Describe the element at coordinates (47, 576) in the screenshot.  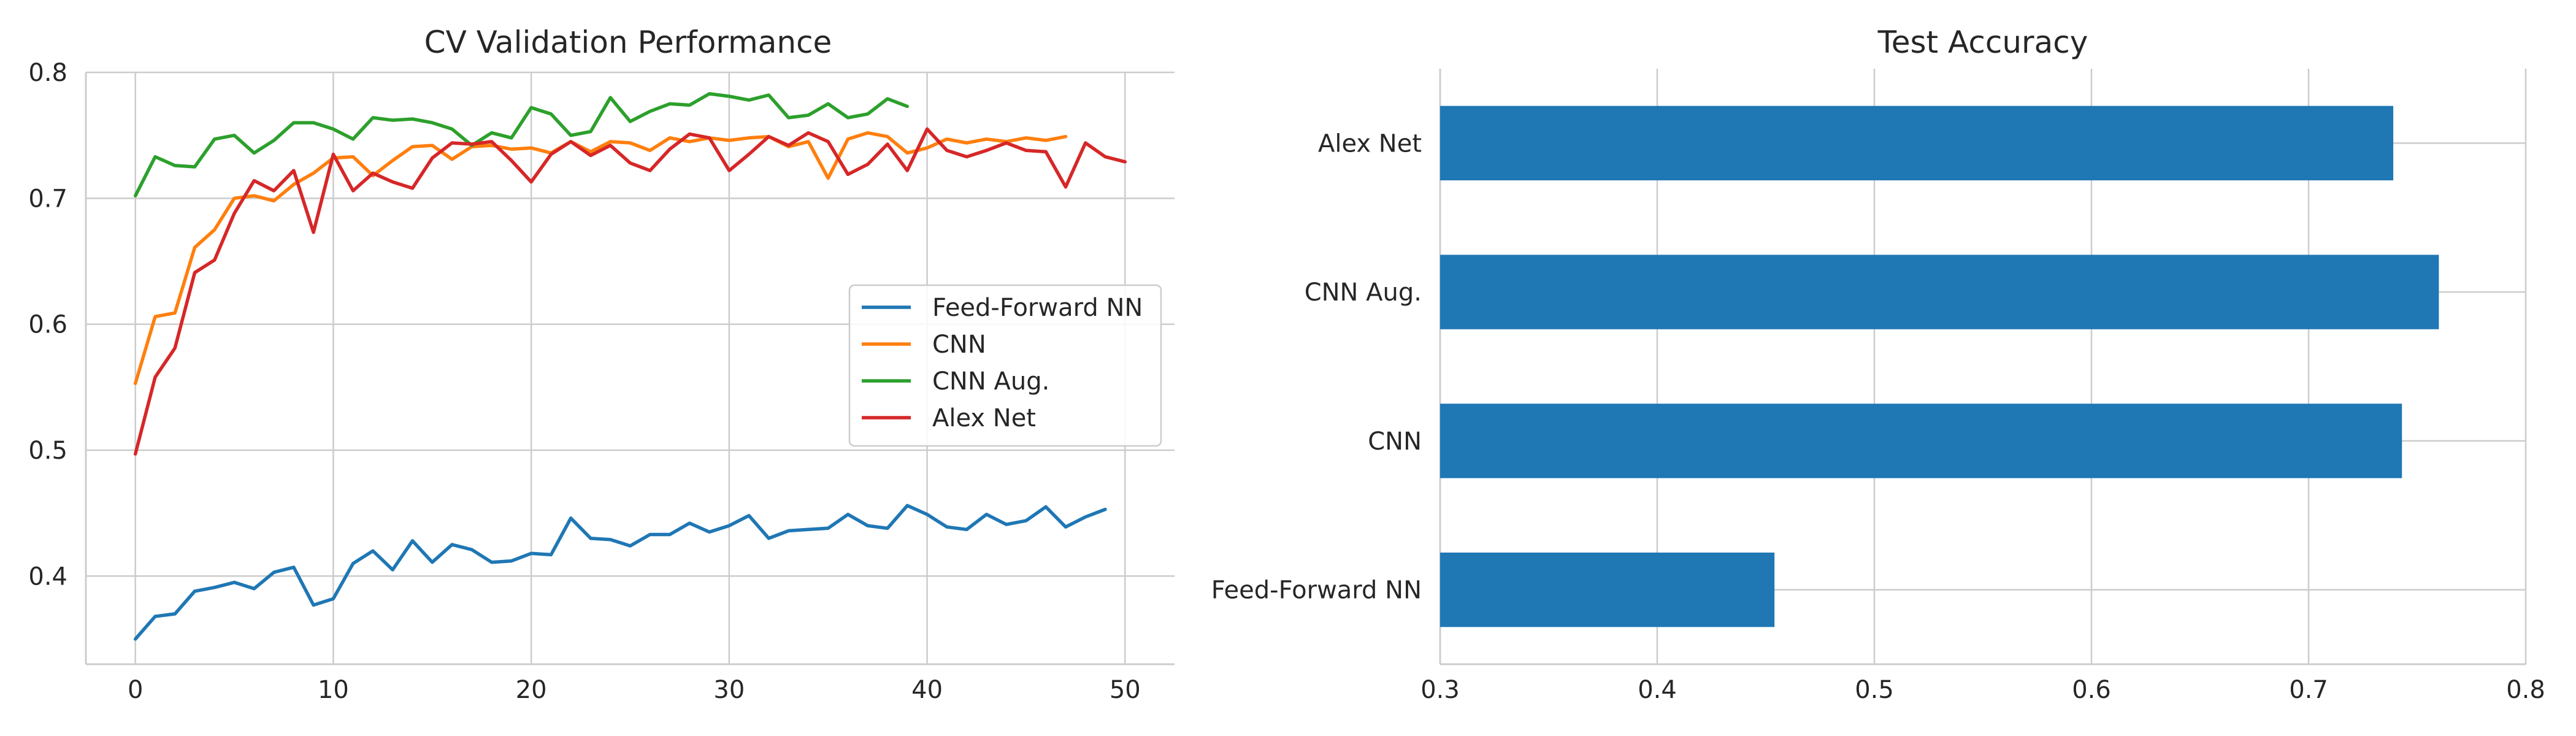
I see `y-tick-label: 0.4` at that location.